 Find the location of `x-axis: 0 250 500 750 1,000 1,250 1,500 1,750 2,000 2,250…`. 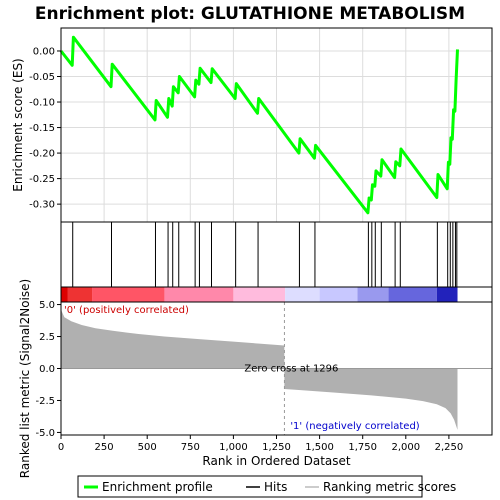

x-axis: 0 250 500 750 1,000 1,250 1,500 1,750 2,000 2,250… is located at coordinates (260, 451).